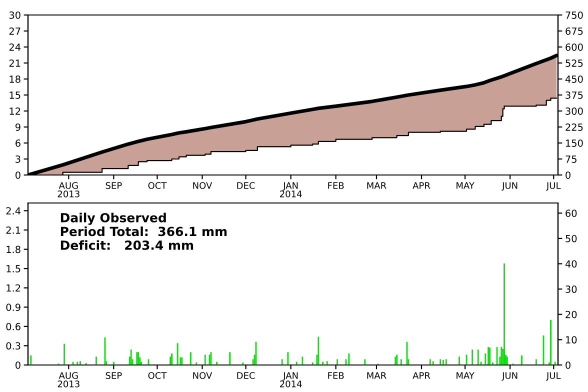 The image size is (588, 392). Describe the element at coordinates (13, 230) in the screenshot. I see `y-tick-label: 2.1` at that location.